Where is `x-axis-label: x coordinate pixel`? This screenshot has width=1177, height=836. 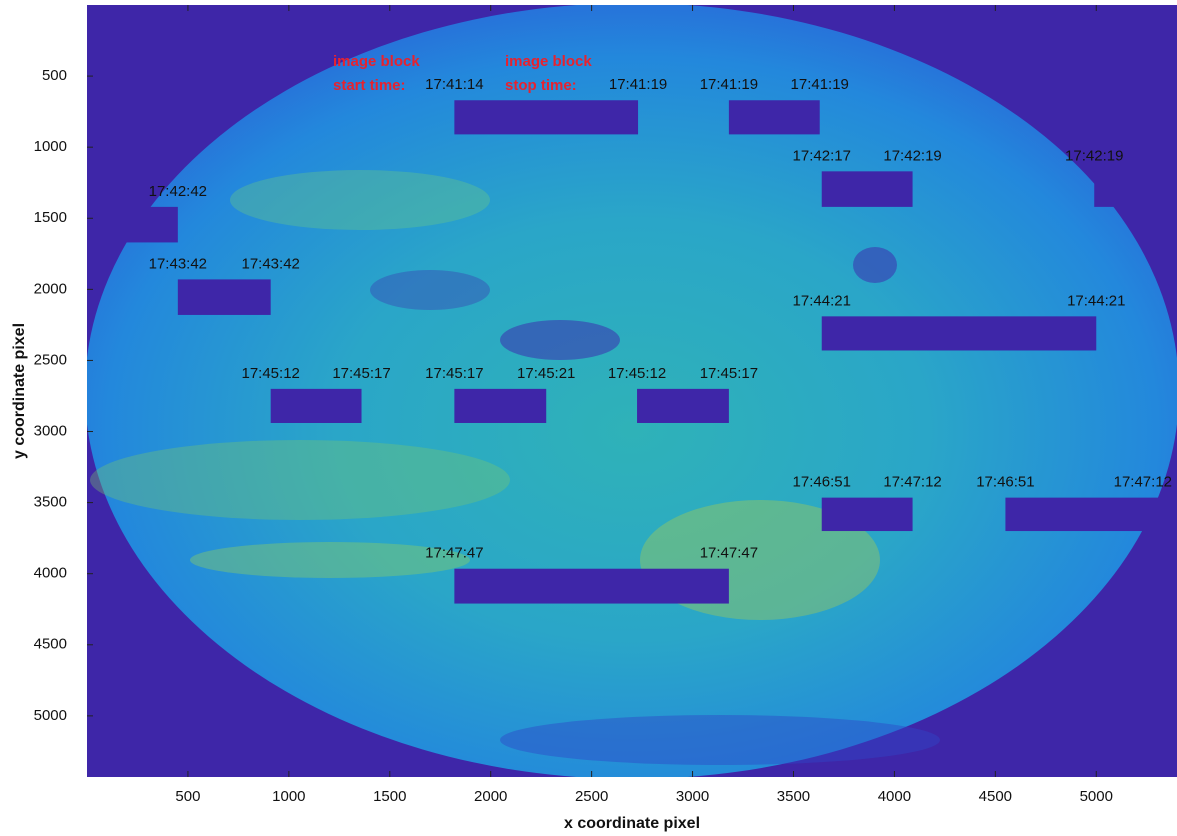 x-axis-label: x coordinate pixel is located at coordinates (632, 823).